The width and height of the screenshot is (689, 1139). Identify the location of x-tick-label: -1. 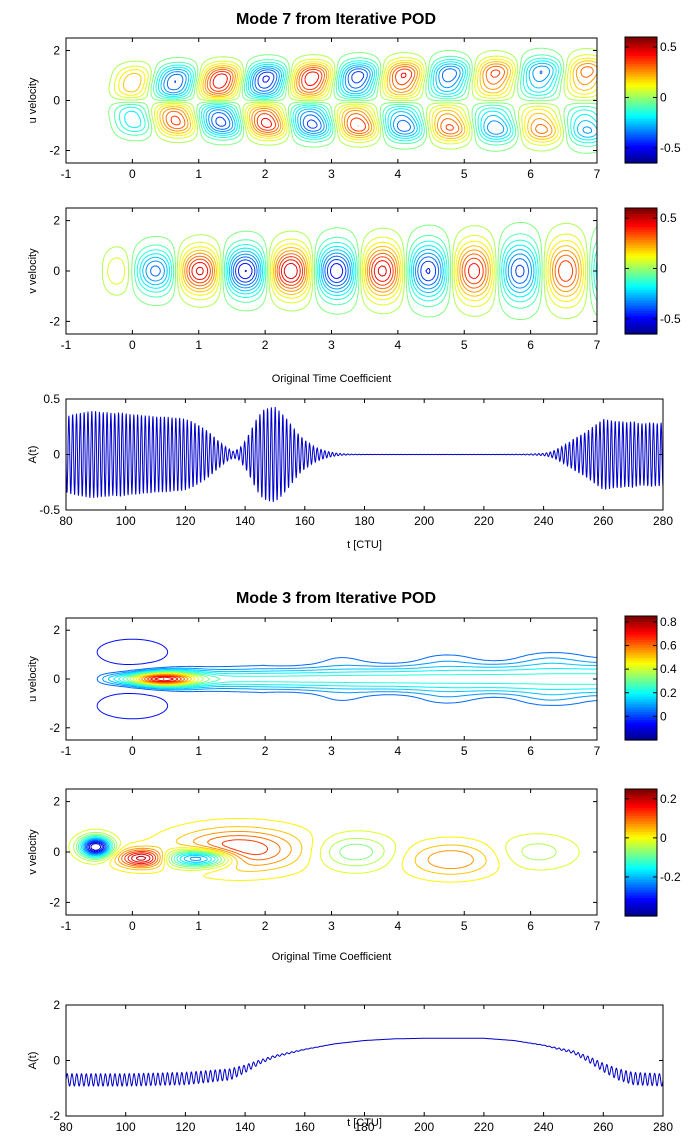
(66, 345).